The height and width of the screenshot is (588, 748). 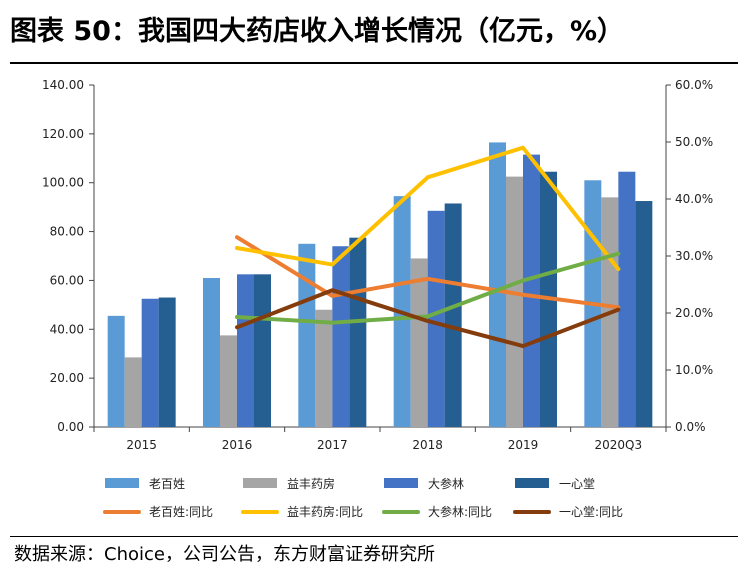 What do you see at coordinates (317, 31) in the screenshot?
I see `chart-title: 图表 50：我国四大药店收入增长情况（亿元，%）` at bounding box center [317, 31].